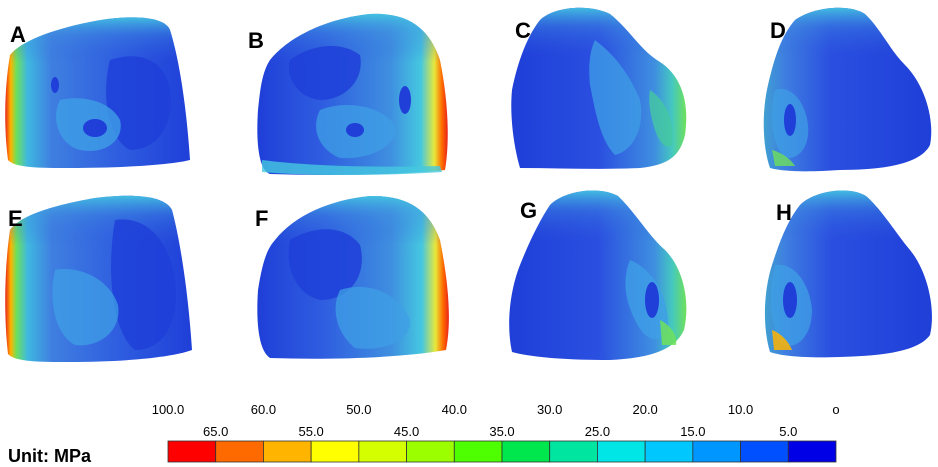 This screenshot has width=938, height=467. Describe the element at coordinates (848, 274) in the screenshot. I see `panel-h: H` at that location.